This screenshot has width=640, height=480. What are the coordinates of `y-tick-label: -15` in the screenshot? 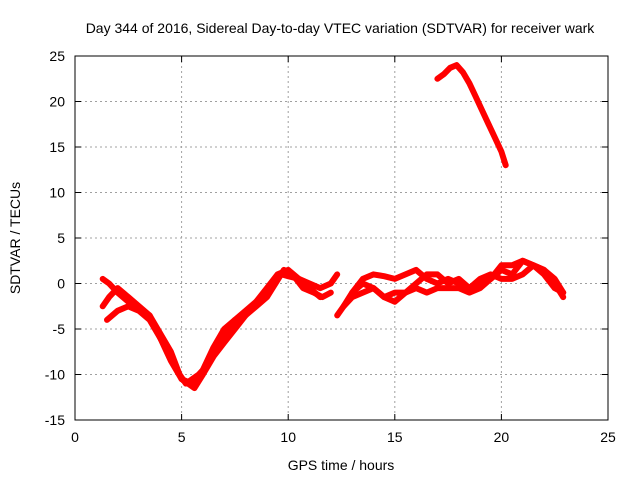 It's located at (55, 420).